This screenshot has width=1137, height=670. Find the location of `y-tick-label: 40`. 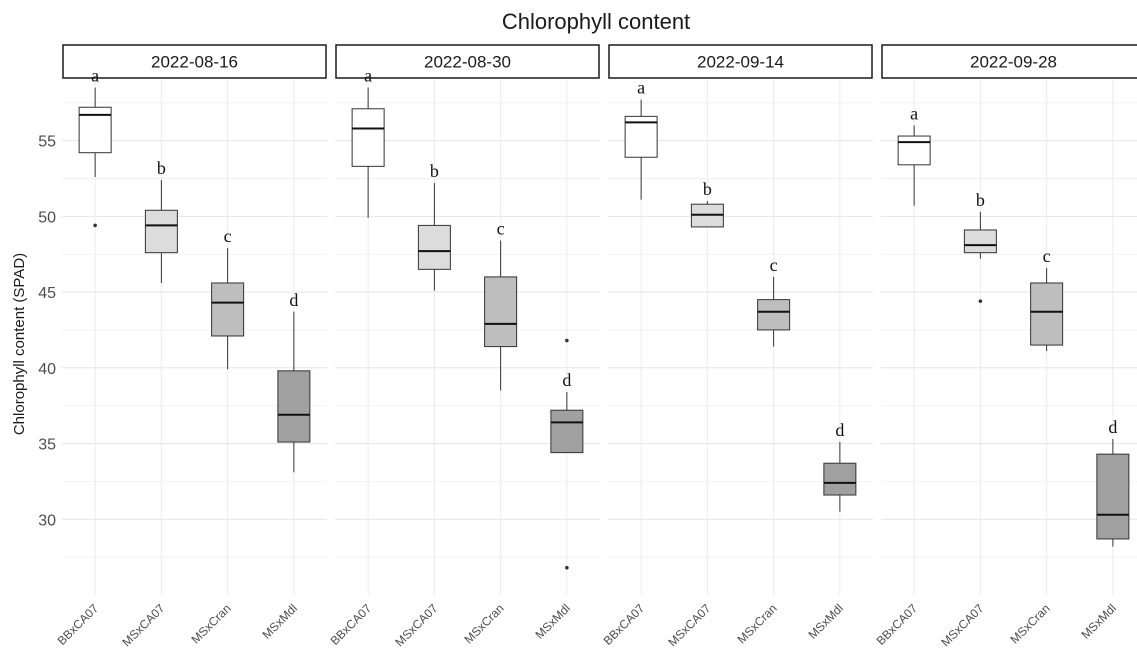

y-tick-label: 40 is located at coordinates (47, 369).